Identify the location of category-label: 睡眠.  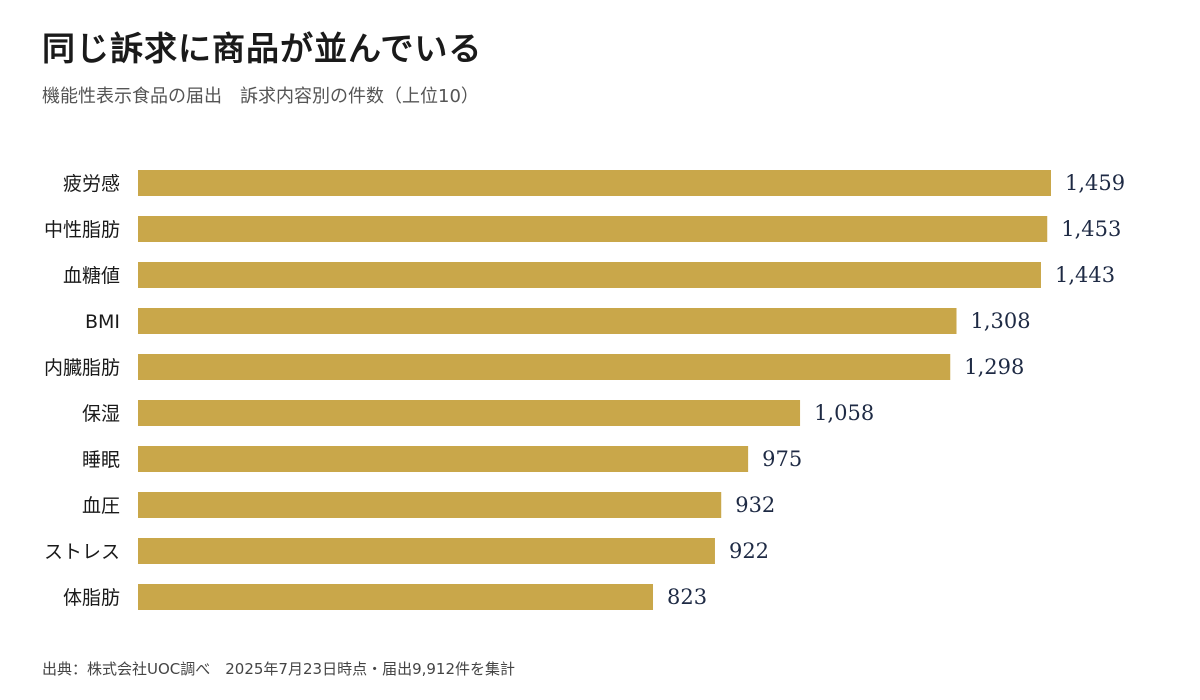
(101, 460).